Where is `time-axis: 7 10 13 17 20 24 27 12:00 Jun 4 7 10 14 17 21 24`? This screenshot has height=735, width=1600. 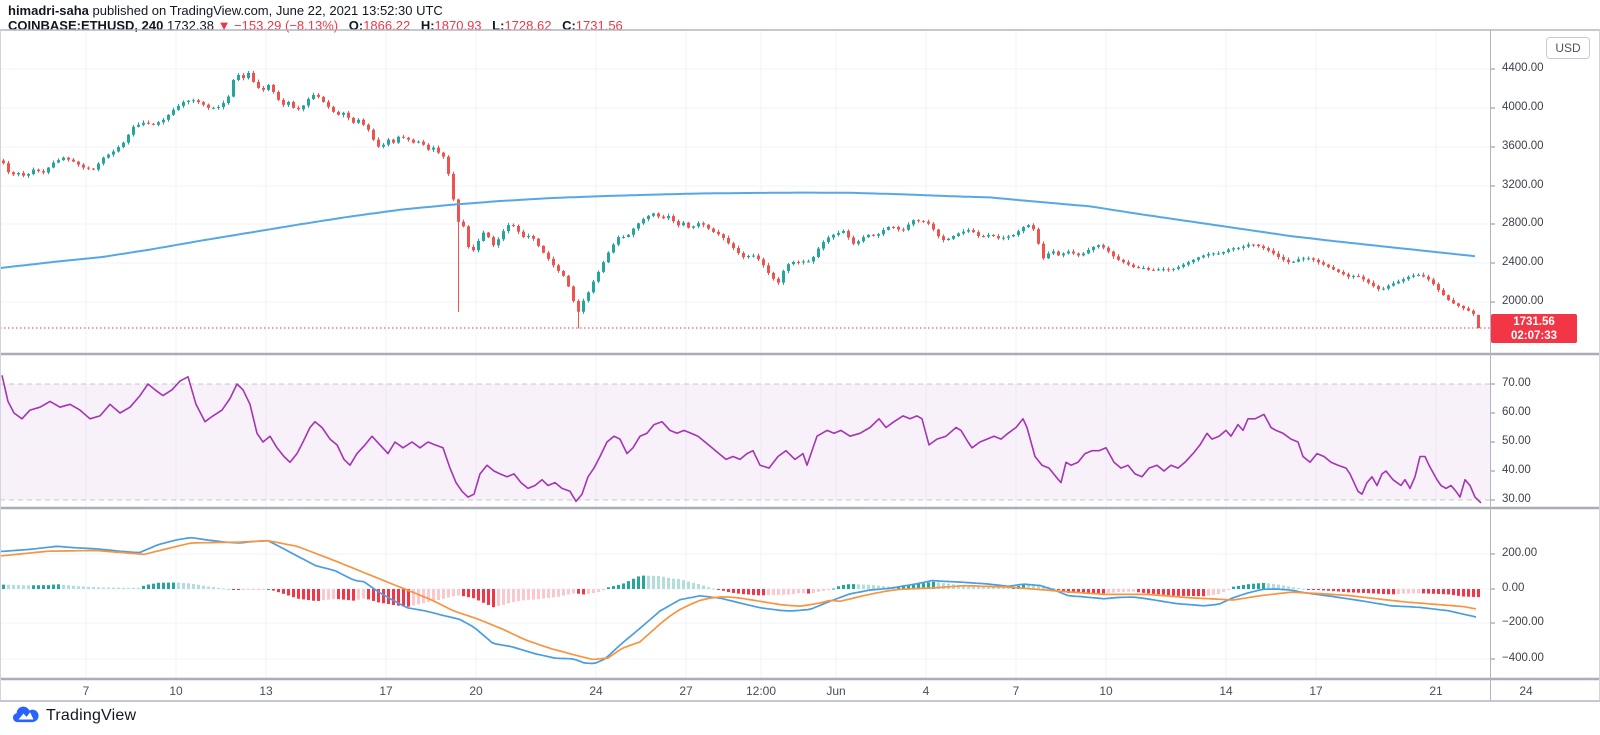 time-axis: 7 10 13 17 20 24 27 12:00 Jun 4 7 10 14 17 21 24 is located at coordinates (800, 691).